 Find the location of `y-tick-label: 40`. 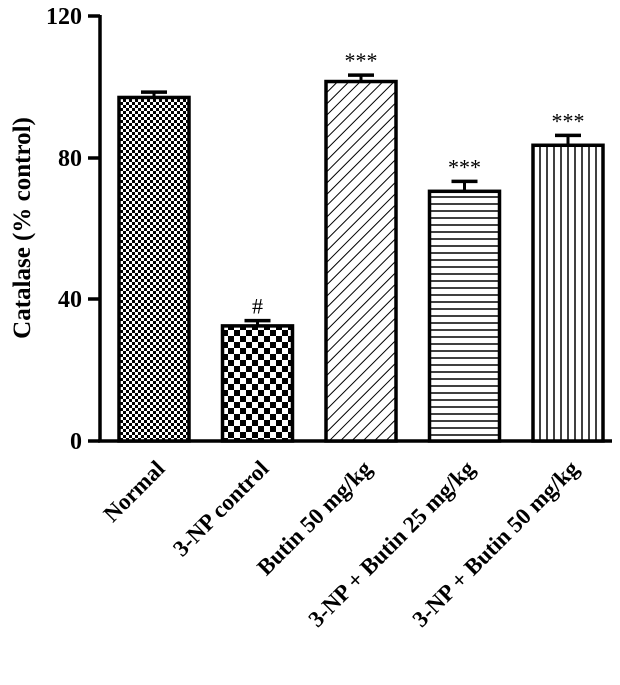

y-tick-label: 40 is located at coordinates (70, 300).